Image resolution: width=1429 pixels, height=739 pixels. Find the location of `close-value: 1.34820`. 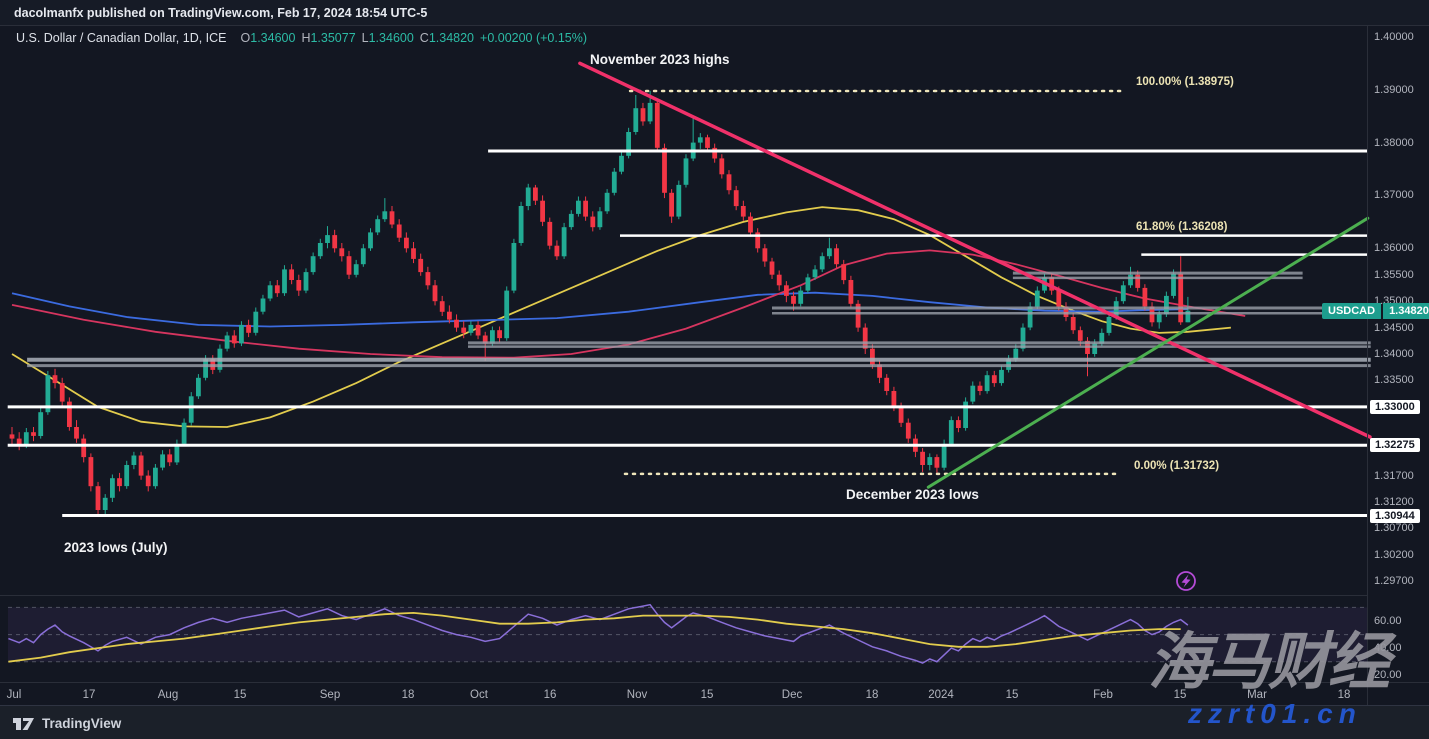

close-value: 1.34820 is located at coordinates (451, 38).